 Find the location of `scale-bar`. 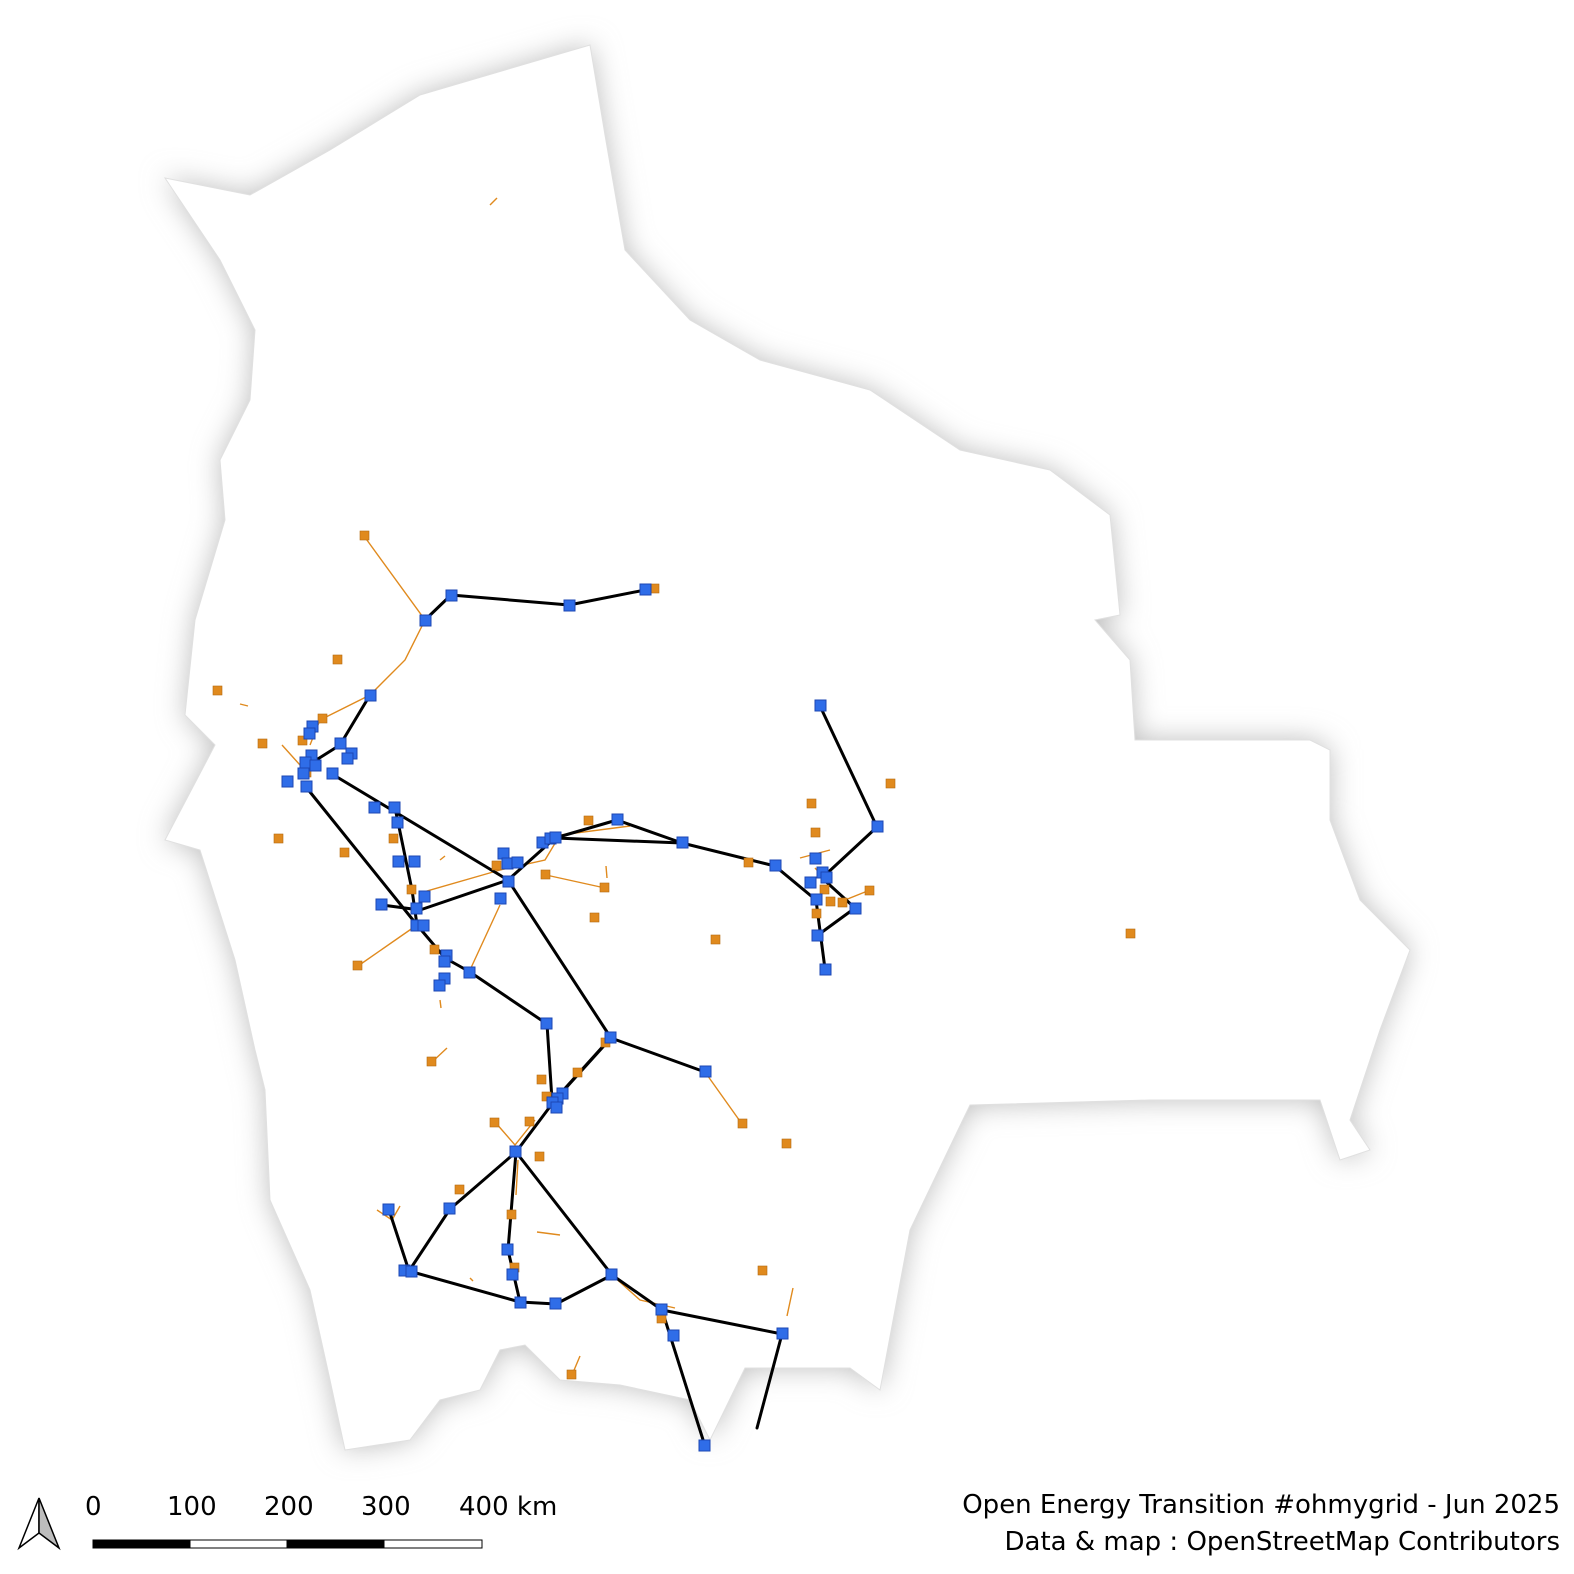

scale-bar is located at coordinates (287, 1544).